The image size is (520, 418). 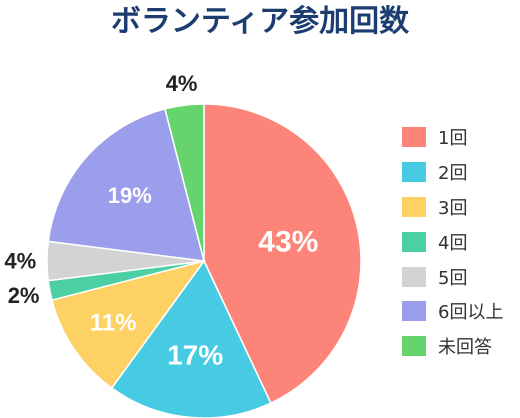 I want to click on chart-title: ボランティア参加回数, so click(x=260, y=21).